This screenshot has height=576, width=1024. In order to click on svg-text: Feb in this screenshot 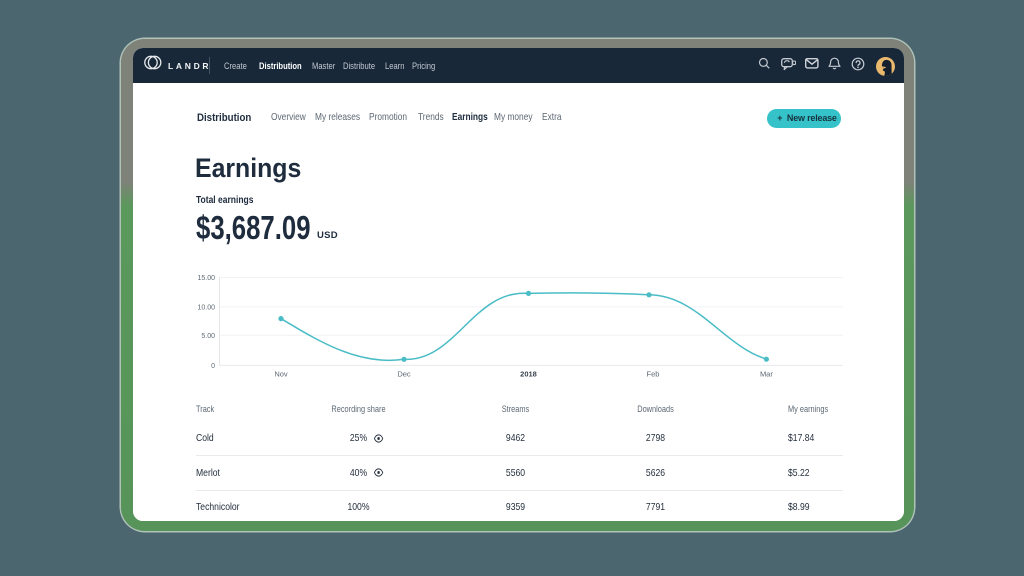, I will do `click(653, 374)`.